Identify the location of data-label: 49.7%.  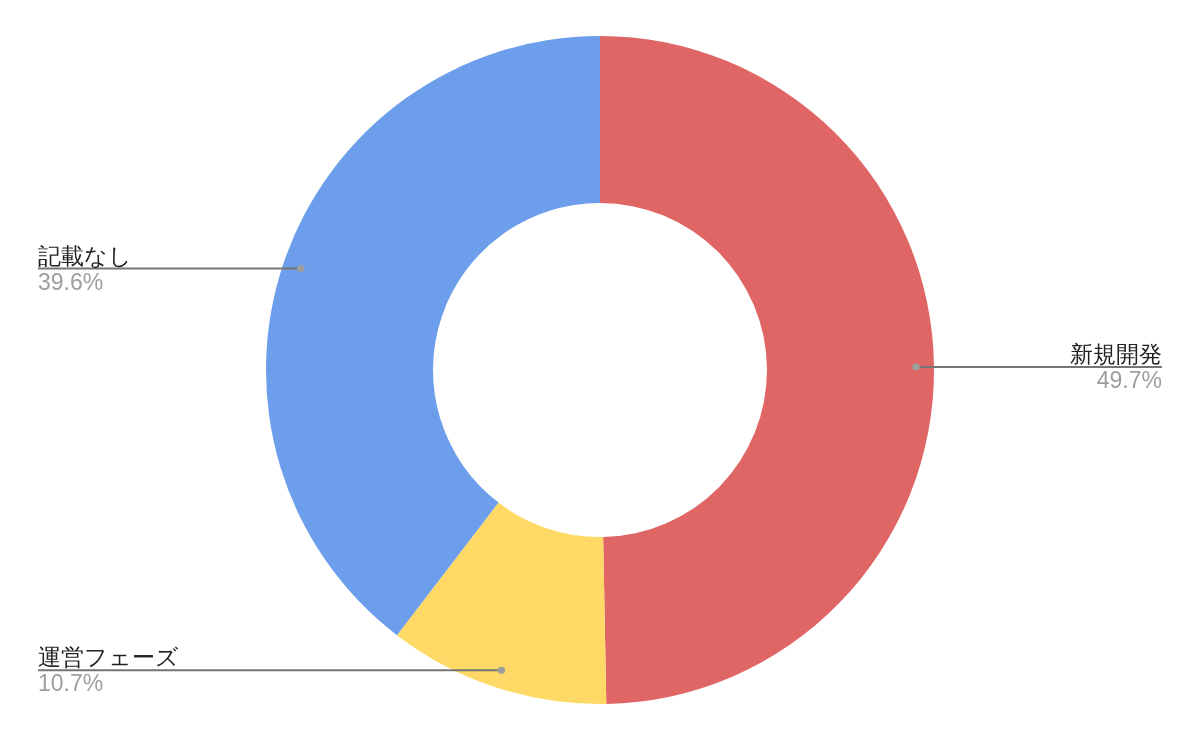
(1129, 380).